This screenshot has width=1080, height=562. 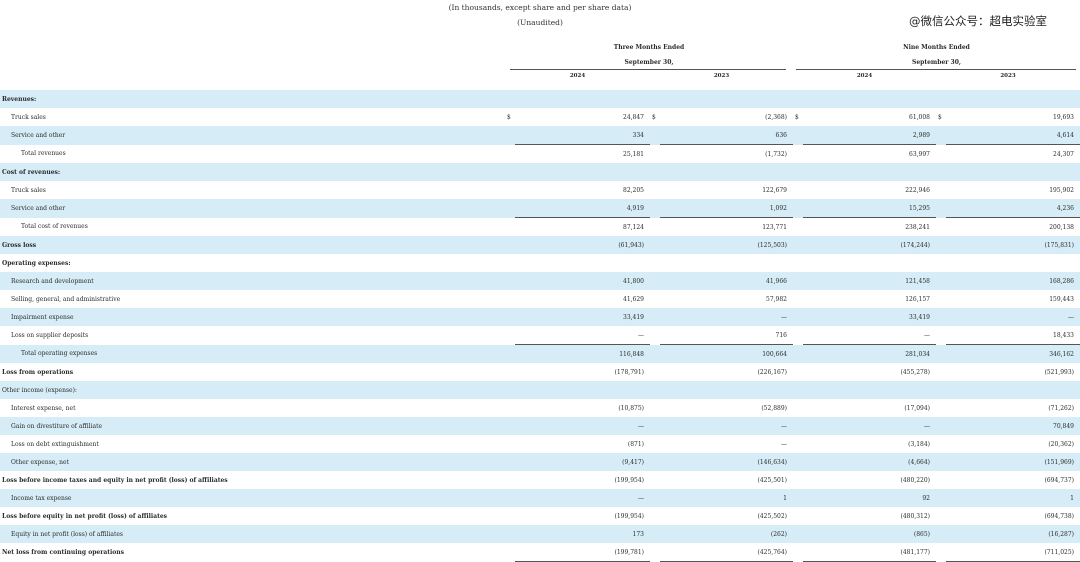 I want to click on table-row: Impairment expense 33,419 — 33,419 —, so click(x=540, y=317).